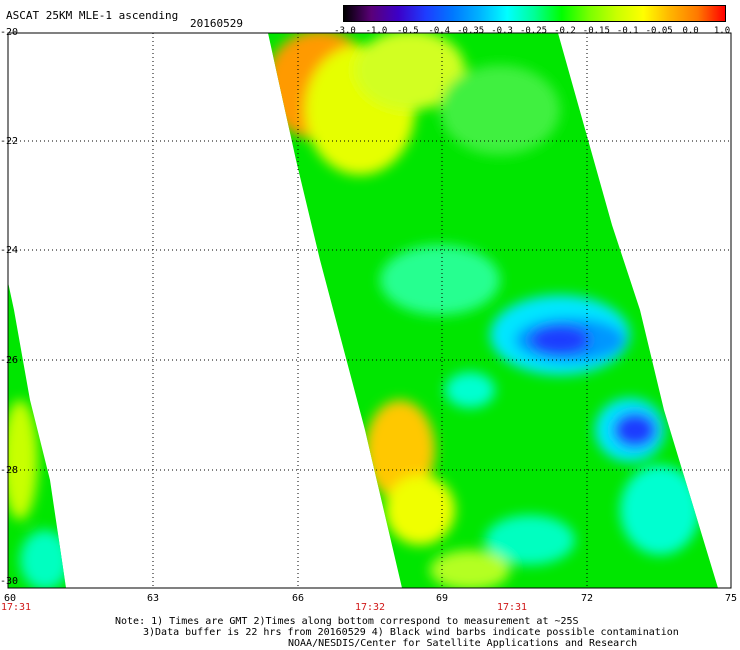 This screenshot has width=740, height=650. I want to click on colorbar-fill, so click(534, 13).